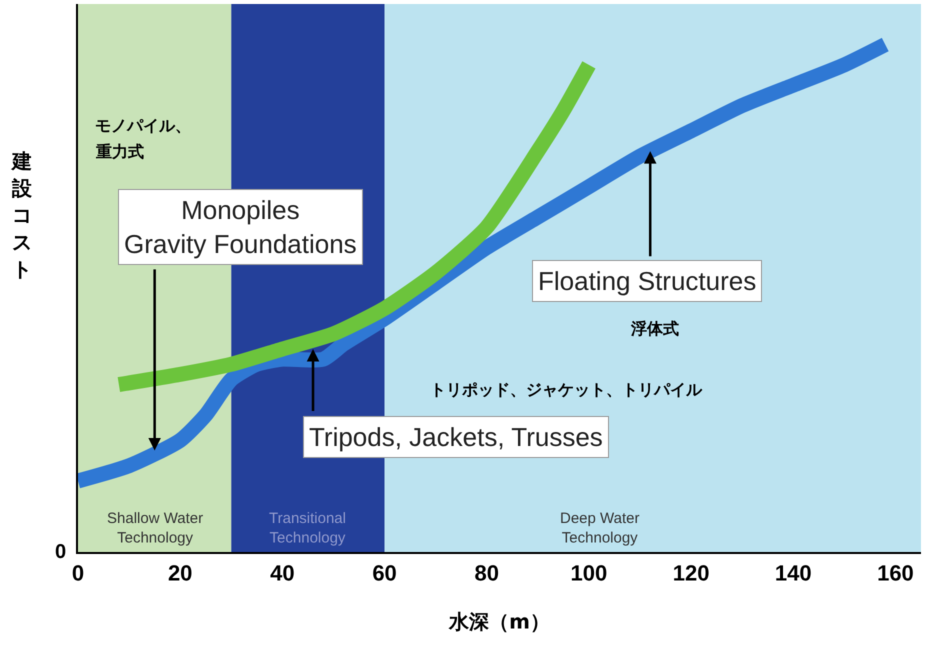  What do you see at coordinates (654, 328) in the screenshot?
I see `annotation: 浮体式` at bounding box center [654, 328].